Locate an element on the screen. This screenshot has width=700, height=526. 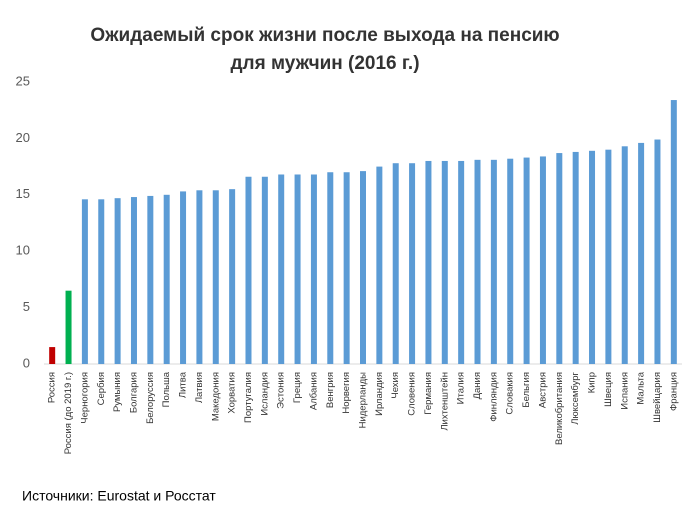
x-tick-label: Хорватия is located at coordinates (232, 393).